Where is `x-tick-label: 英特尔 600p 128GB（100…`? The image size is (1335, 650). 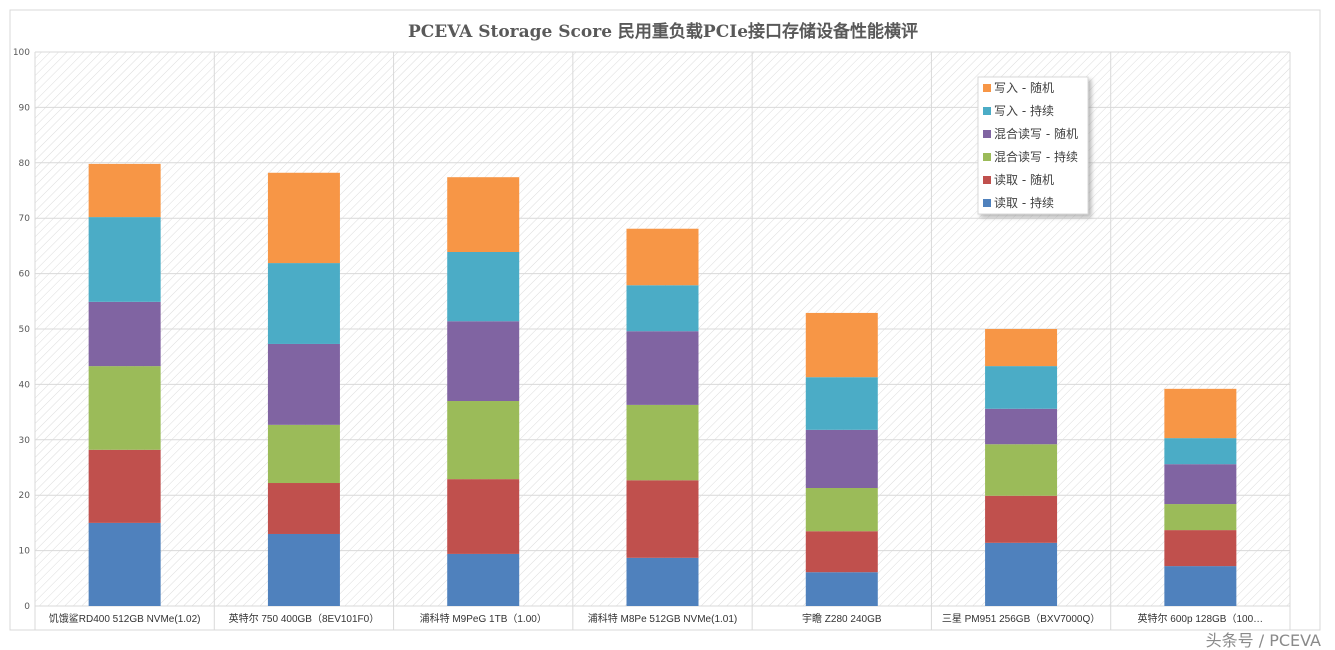
x-tick-label: 英特尔 600p 128GB（100… is located at coordinates (1201, 618).